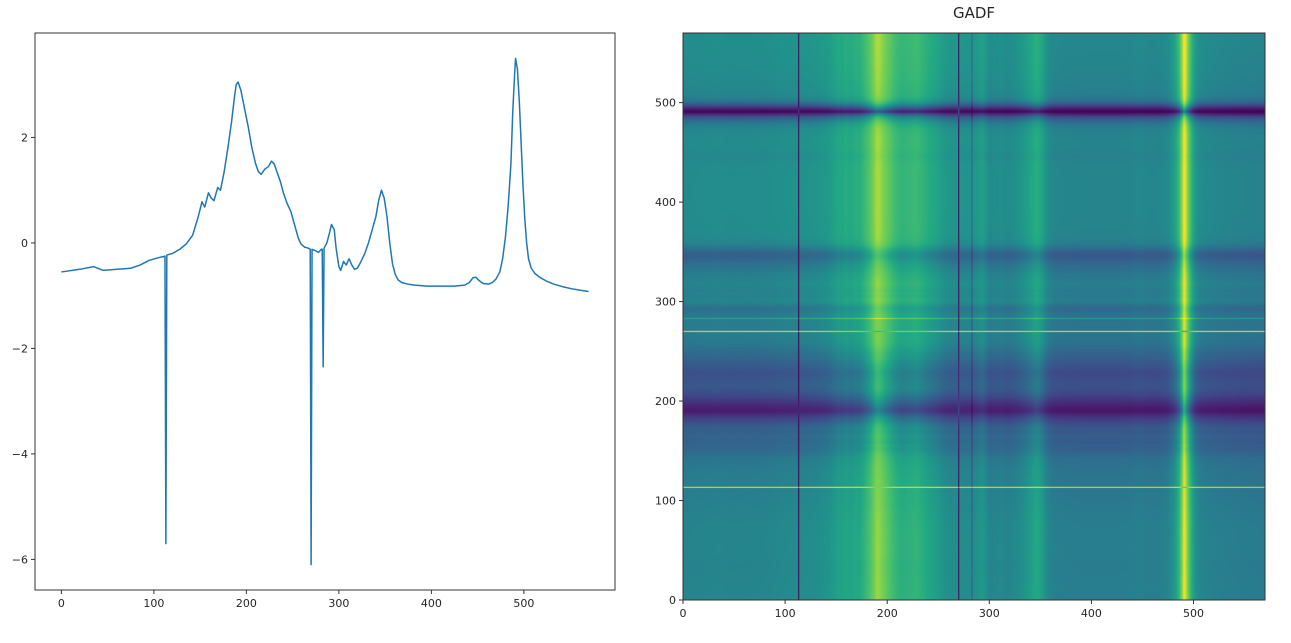 The height and width of the screenshot is (643, 1291). Describe the element at coordinates (20, 454) in the screenshot. I see `y-tick-label: −4` at that location.